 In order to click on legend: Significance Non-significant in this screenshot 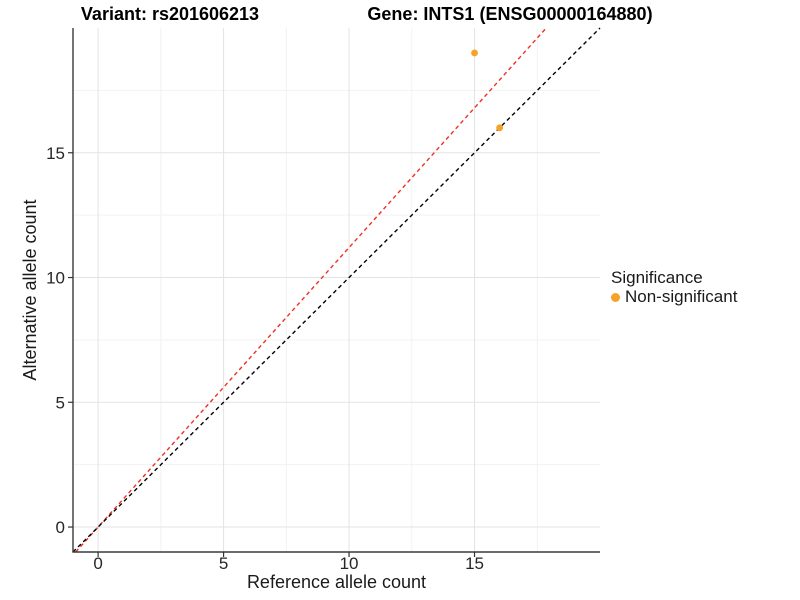, I will do `click(674, 287)`.